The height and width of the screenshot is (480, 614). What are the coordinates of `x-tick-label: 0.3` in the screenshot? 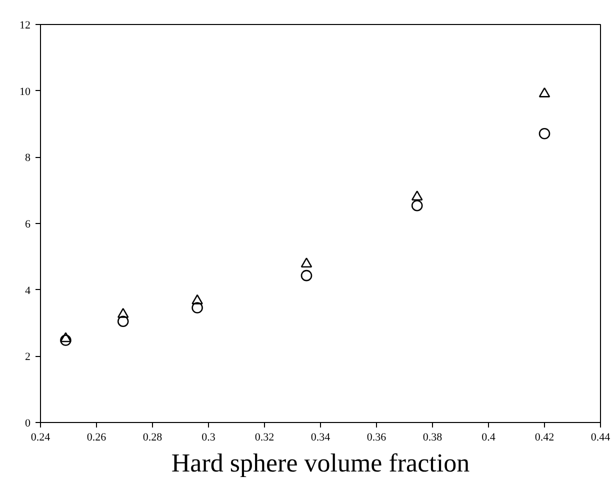 It's located at (209, 438).